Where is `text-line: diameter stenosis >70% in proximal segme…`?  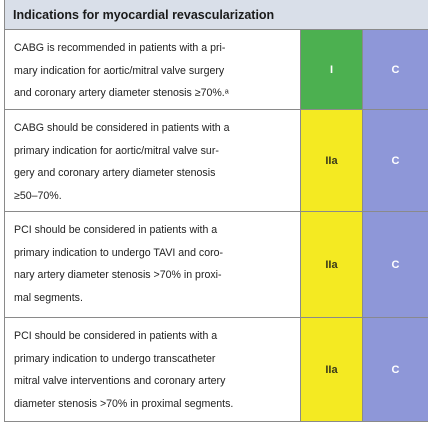
text-line: diameter stenosis >70% in proximal segme… is located at coordinates (124, 403).